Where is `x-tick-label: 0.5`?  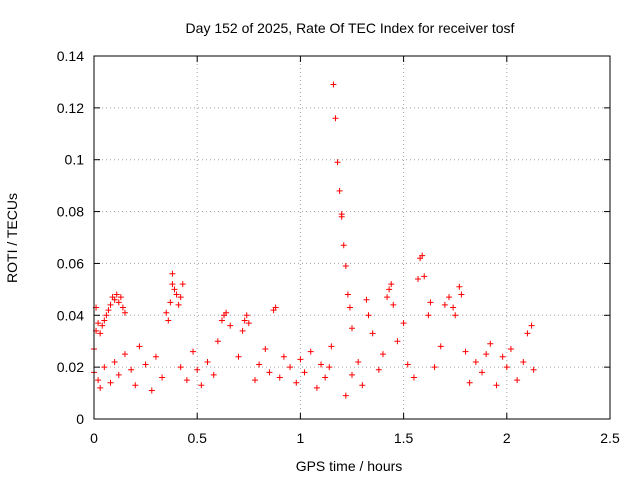
x-tick-label: 0.5 is located at coordinates (197, 438).